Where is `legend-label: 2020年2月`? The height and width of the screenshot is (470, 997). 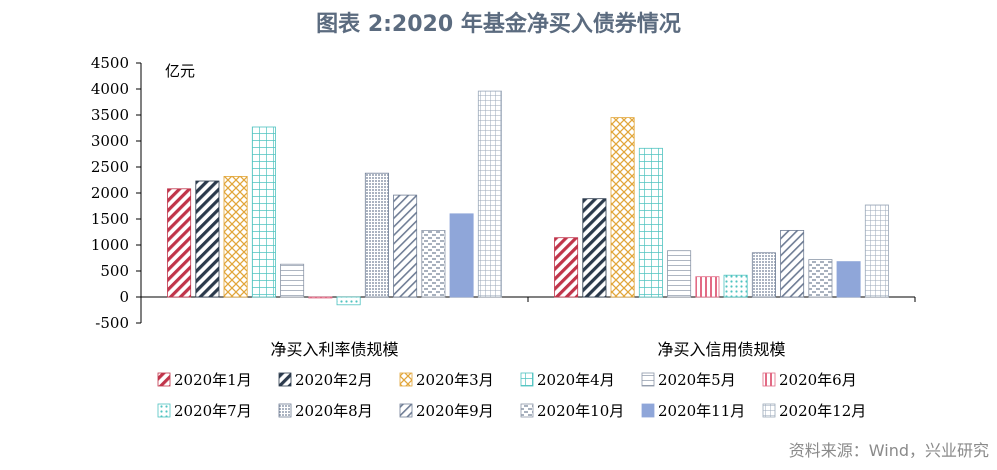 legend-label: 2020年2月 is located at coordinates (334, 380).